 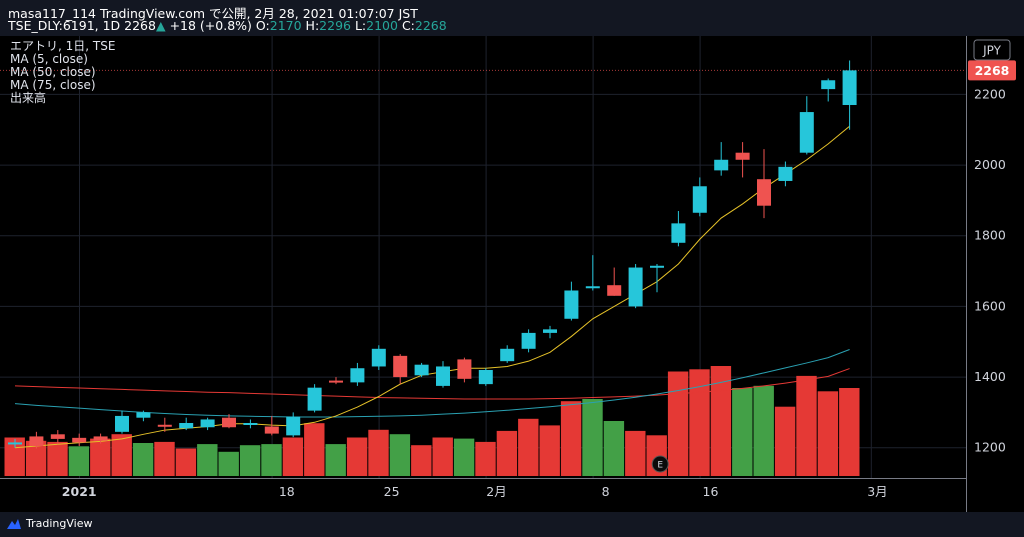 I want to click on up-arrow-icon: ▲, so click(x=160, y=25).